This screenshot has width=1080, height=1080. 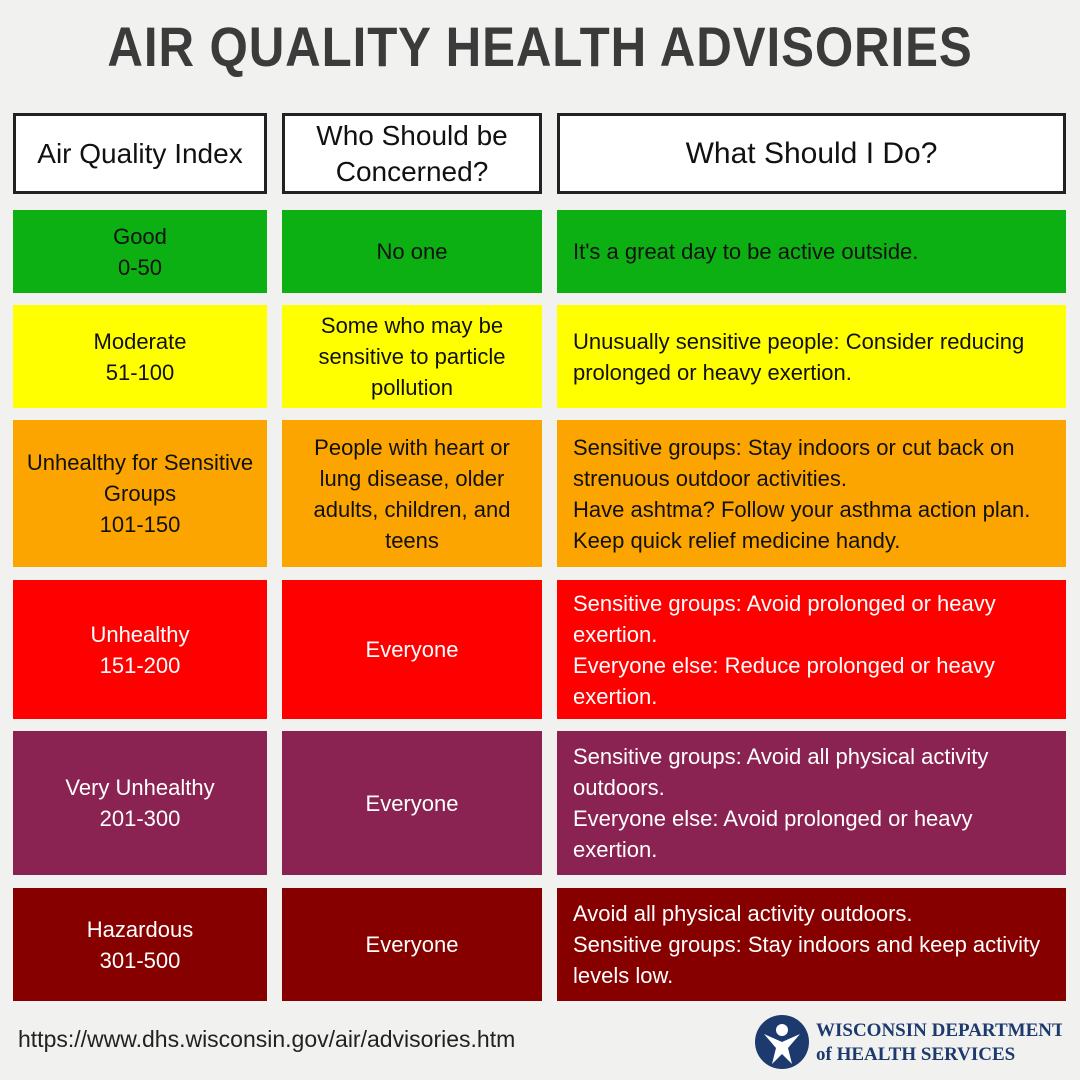 I want to click on aqi-range: 51-100, so click(x=140, y=372).